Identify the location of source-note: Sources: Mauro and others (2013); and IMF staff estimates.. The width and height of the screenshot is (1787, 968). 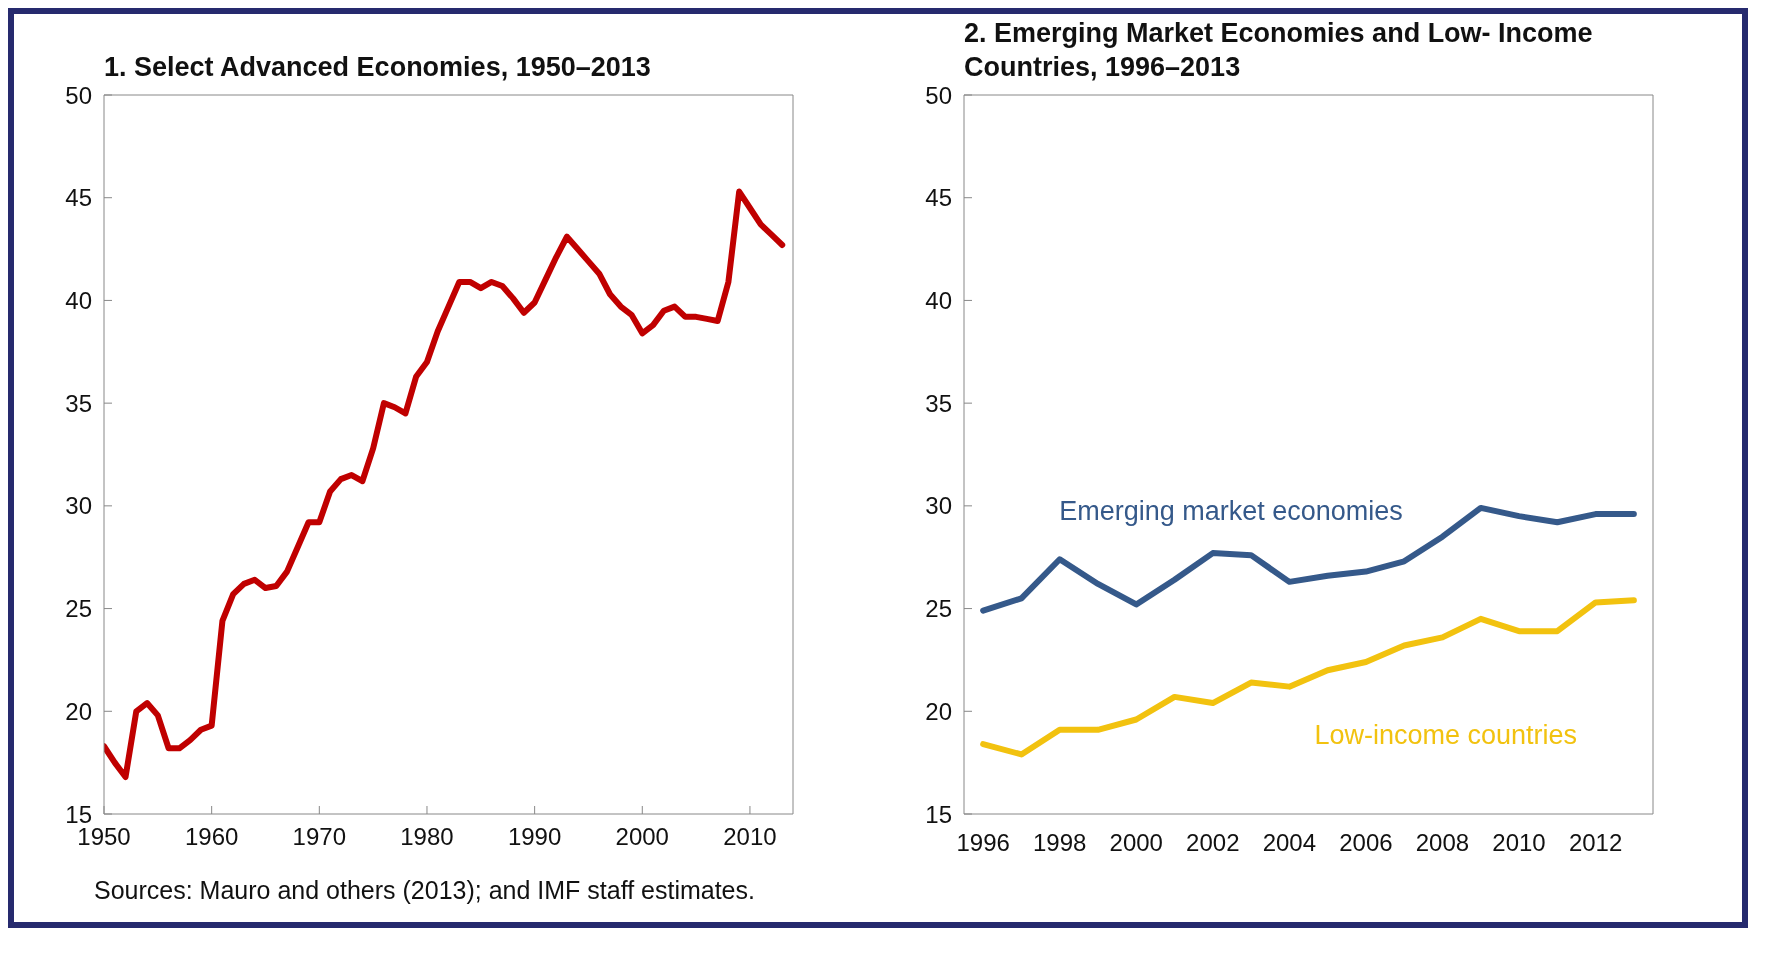
(424, 890).